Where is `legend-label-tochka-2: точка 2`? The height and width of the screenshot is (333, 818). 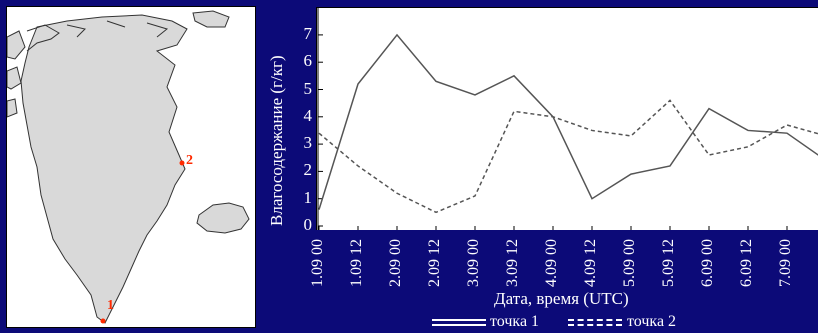 legend-label-tochka-2: точка 2 is located at coordinates (652, 321).